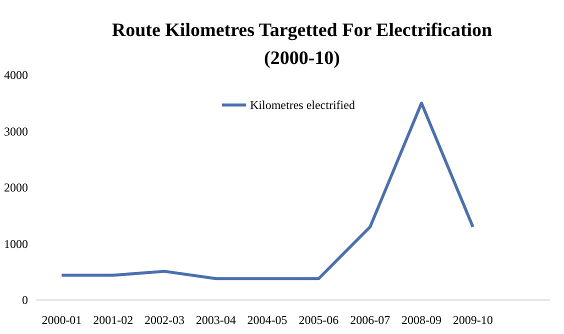 The width and height of the screenshot is (564, 334). I want to click on x-tick-label: 2003-04, so click(216, 320).